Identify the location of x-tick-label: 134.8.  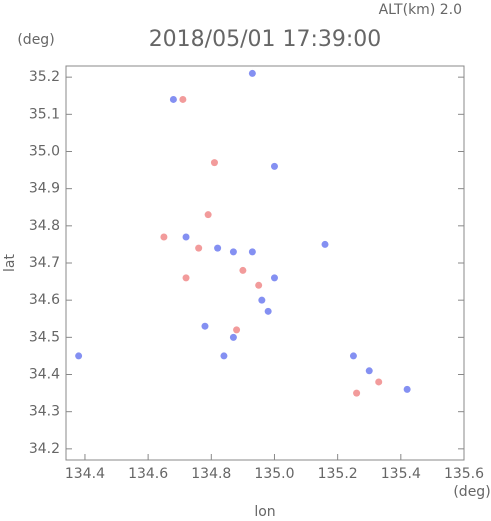
(211, 474).